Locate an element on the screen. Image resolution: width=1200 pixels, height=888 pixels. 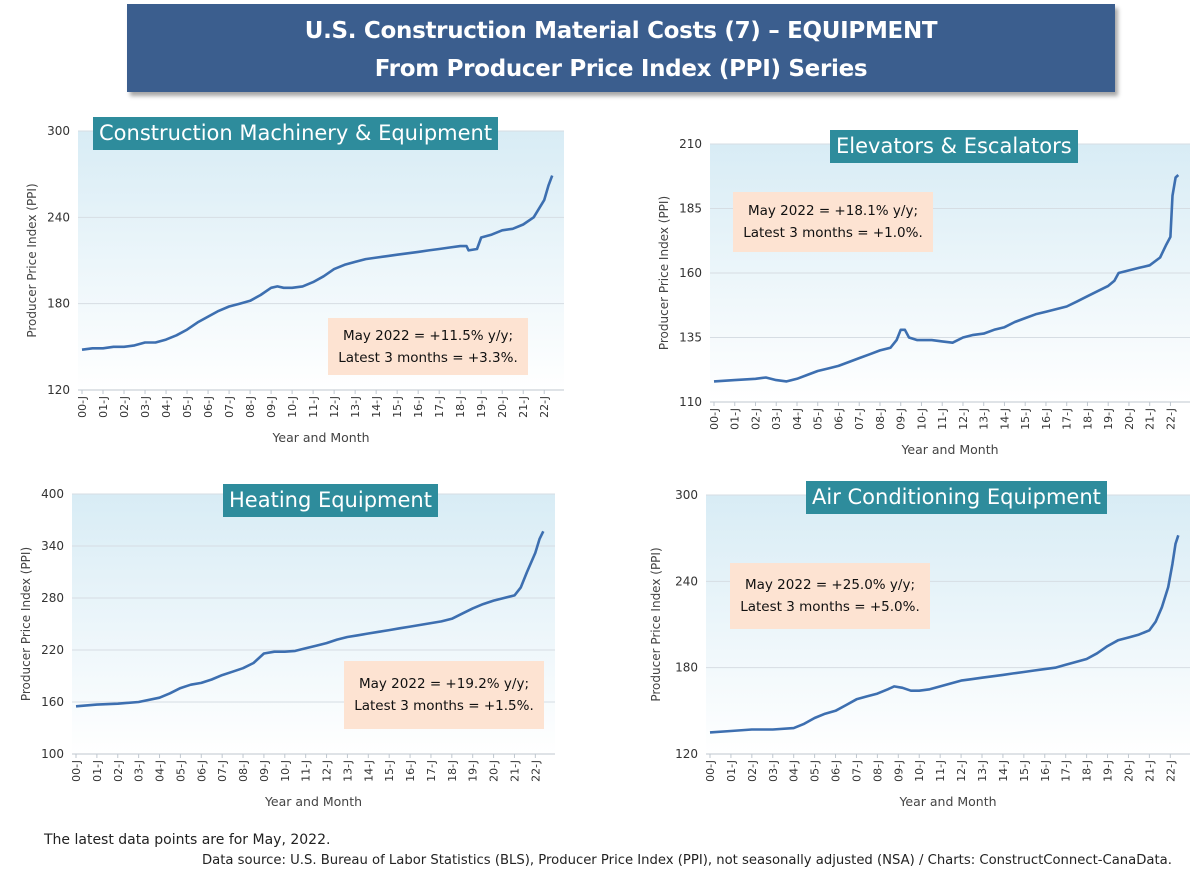
y-tick-label: 300 is located at coordinates (58, 131).